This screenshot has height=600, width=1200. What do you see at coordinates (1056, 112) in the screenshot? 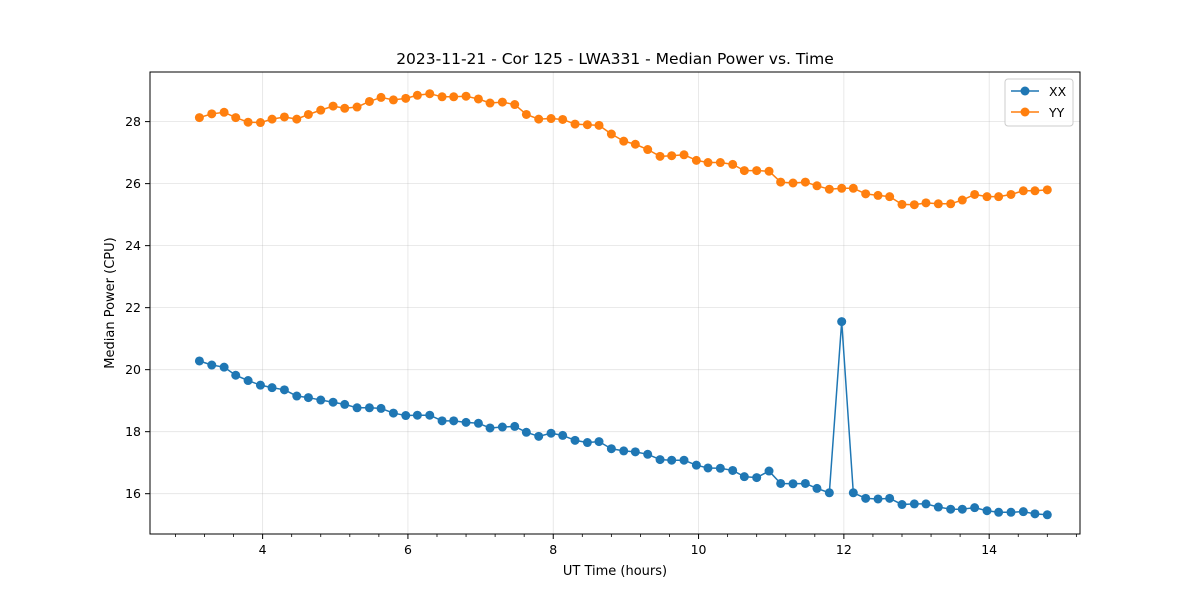
I see `legend-label-yy: YY` at bounding box center [1056, 112].